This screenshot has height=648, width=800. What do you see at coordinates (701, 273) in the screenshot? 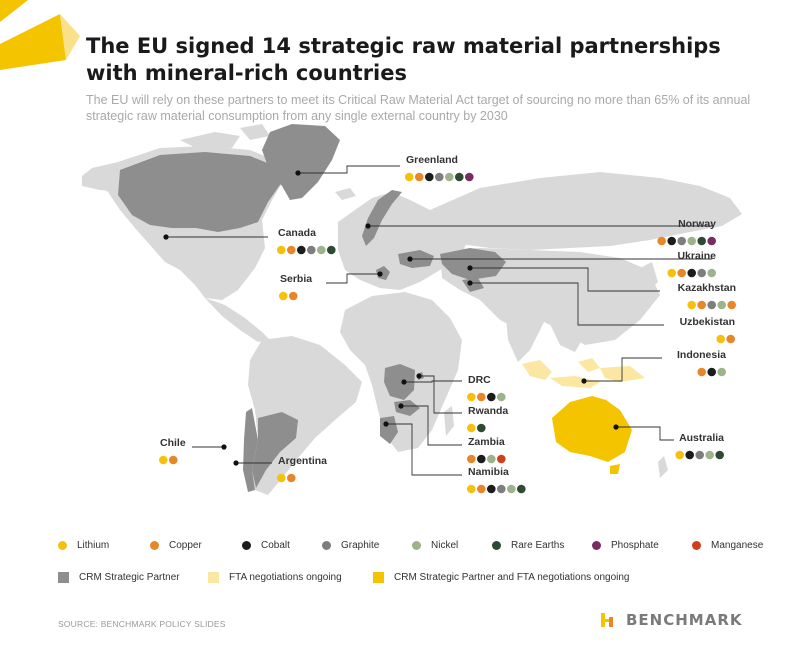
I see `mineral-dot-ukraine-graphite` at bounding box center [701, 273].